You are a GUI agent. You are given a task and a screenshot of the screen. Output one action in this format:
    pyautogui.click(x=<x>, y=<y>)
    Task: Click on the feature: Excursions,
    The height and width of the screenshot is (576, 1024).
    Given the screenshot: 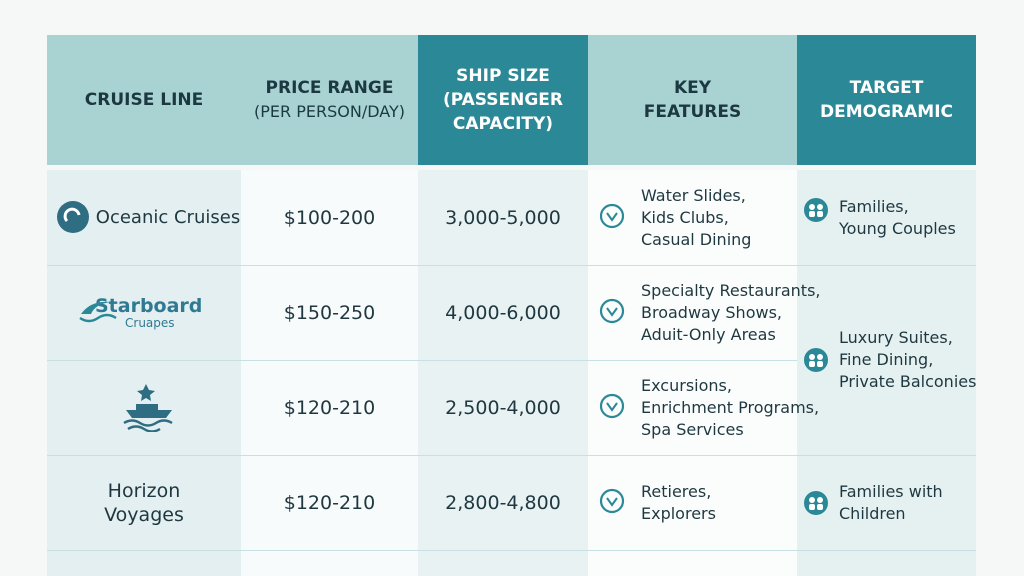 What is the action you would take?
    pyautogui.click(x=686, y=385)
    